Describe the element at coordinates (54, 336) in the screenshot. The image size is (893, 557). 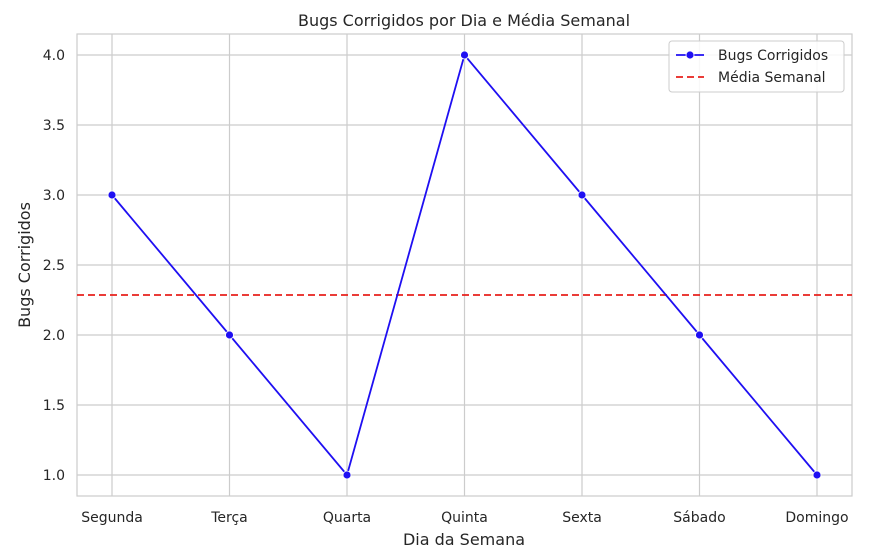
I see `y-tick-label: 2.0` at that location.